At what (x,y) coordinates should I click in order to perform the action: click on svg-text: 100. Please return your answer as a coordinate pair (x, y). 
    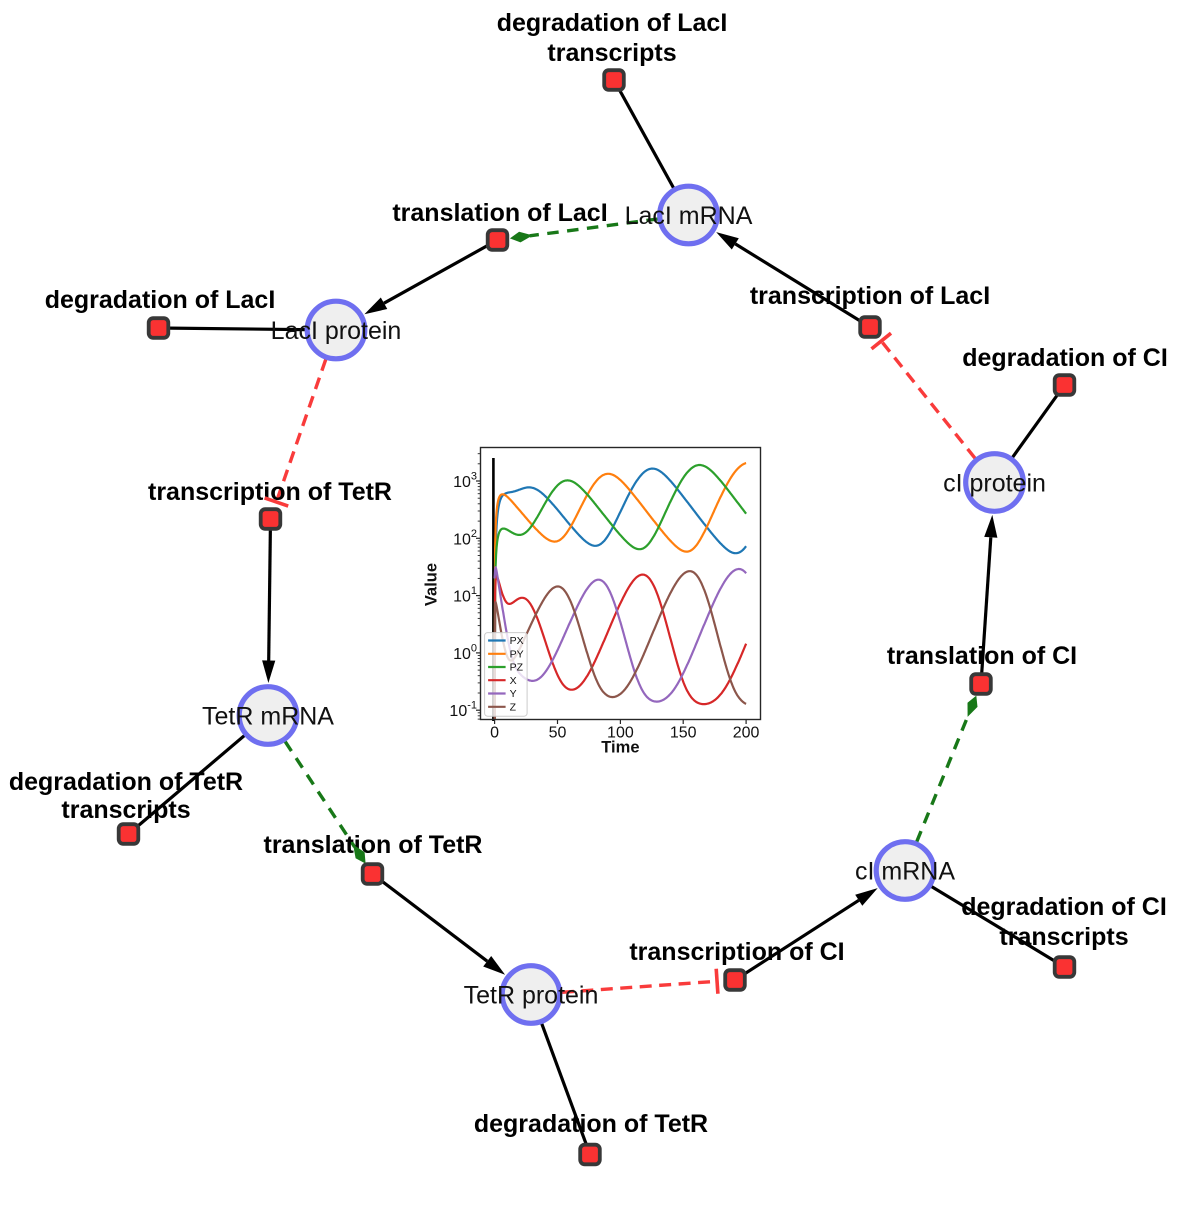
    Looking at the image, I should click on (620, 733).